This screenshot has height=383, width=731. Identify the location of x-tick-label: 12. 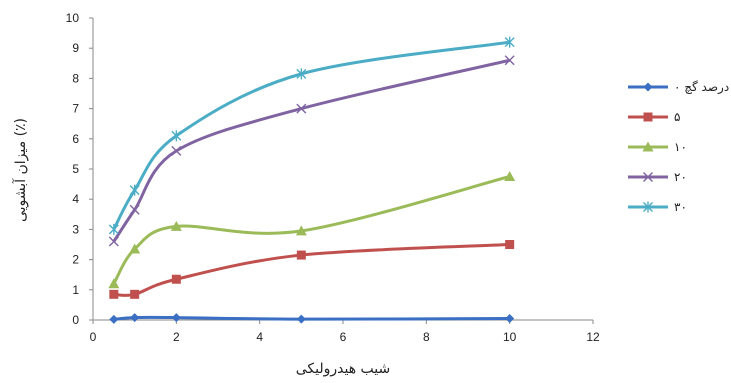
(593, 337).